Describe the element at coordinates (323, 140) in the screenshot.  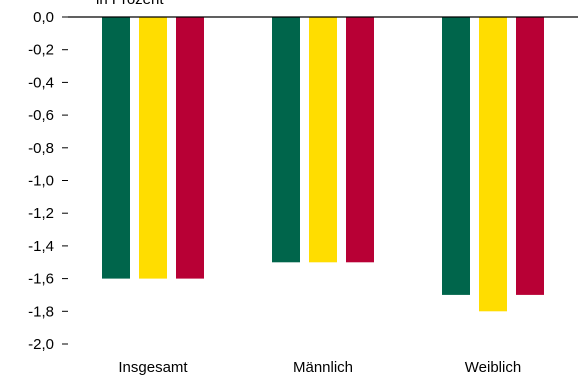
I see `bar-männlich-series-2` at that location.